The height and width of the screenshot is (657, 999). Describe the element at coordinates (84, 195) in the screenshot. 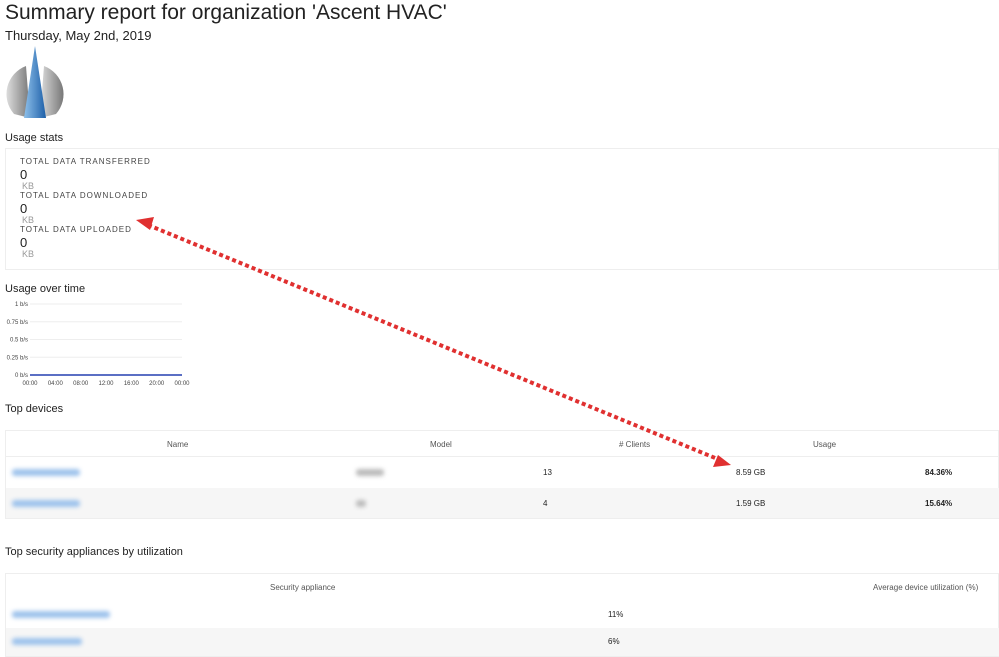

I see `stat-label: TOTAL DATA DOWNLOADED` at that location.